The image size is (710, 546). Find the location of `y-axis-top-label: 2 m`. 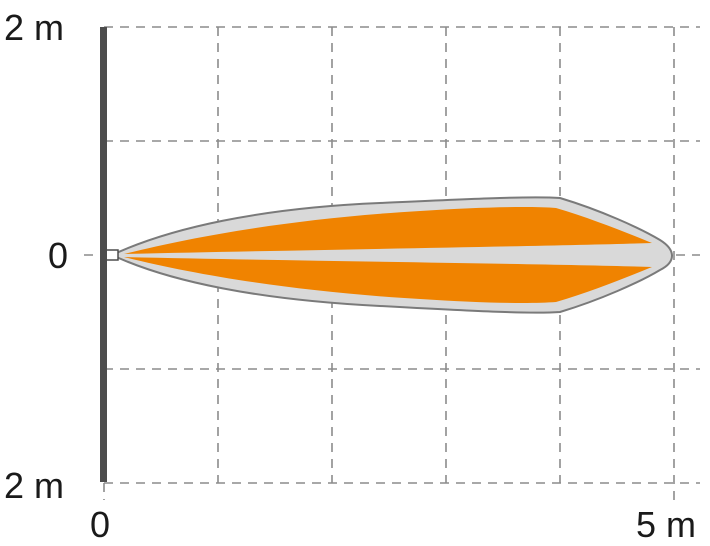

y-axis-top-label: 2 m is located at coordinates (34, 27).